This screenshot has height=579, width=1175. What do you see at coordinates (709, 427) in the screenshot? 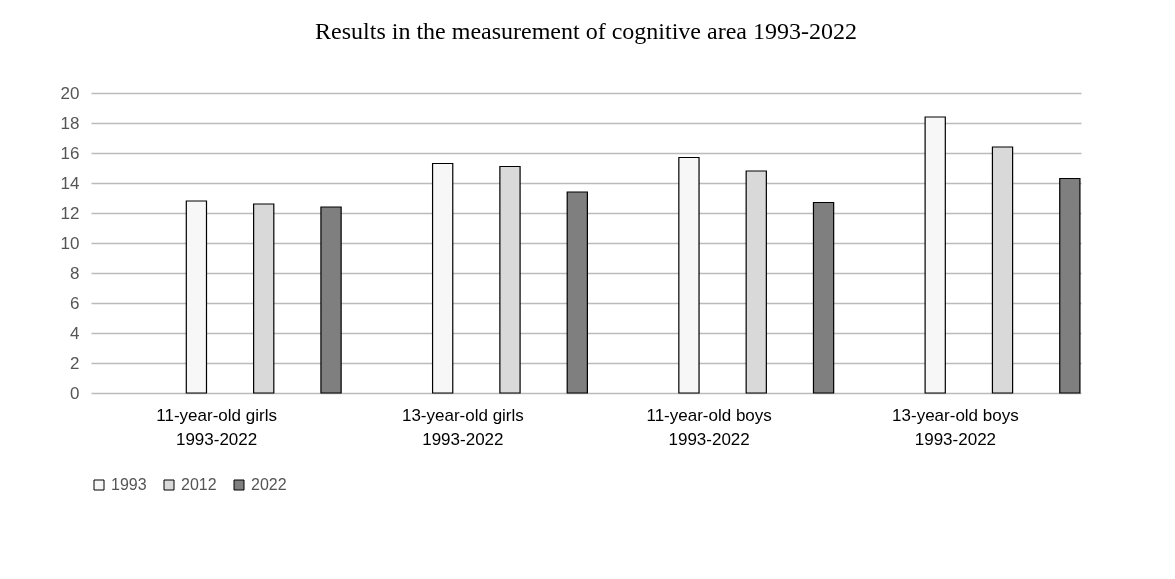
I see `x-tick-label: 11-year-old boys 1993-2022` at bounding box center [709, 427].